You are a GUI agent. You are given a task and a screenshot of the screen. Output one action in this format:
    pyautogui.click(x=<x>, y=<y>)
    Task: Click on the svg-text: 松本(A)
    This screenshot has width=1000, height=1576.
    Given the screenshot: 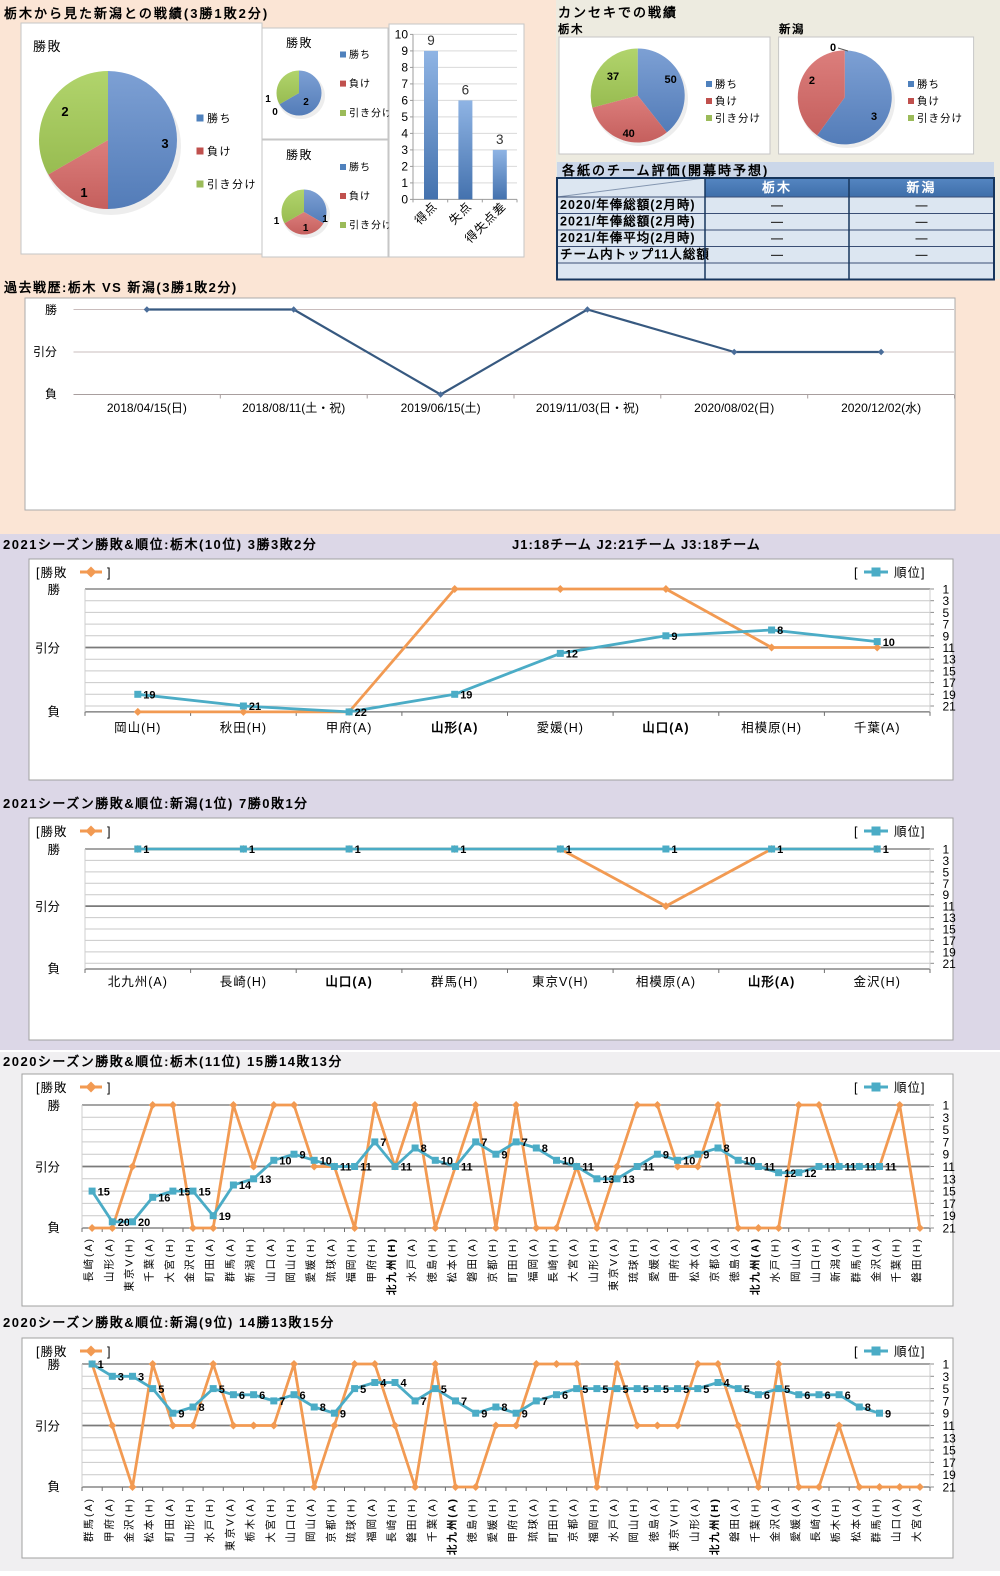 What is the action you would take?
    pyautogui.click(x=855, y=1519)
    